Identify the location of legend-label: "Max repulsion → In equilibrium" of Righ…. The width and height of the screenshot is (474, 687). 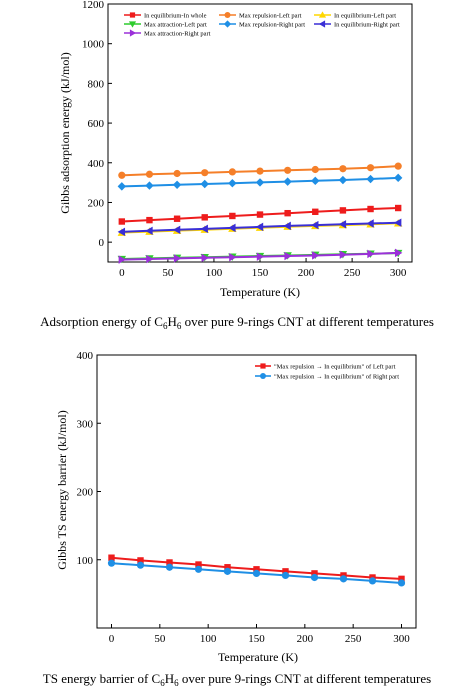
(336, 376).